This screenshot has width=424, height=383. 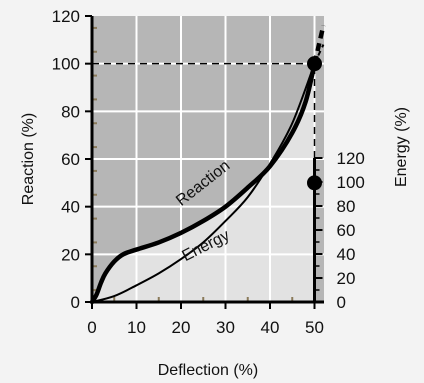 I want to click on y-tick-label: 120, so click(x=66, y=16).